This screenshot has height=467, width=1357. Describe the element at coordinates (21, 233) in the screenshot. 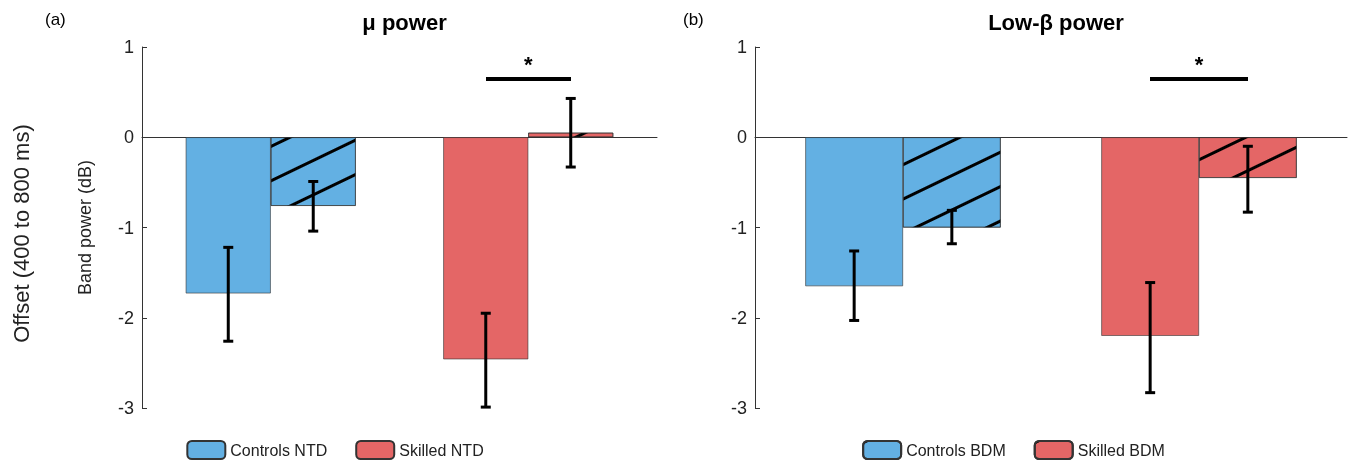

I see `text: Offset (400 to 800 ms)` at that location.